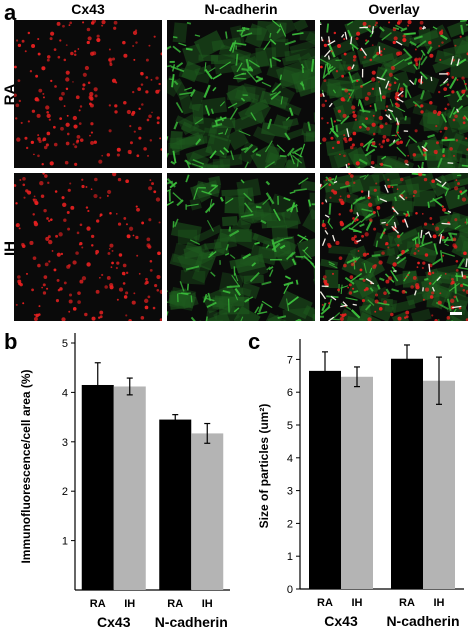  Describe the element at coordinates (264, 466) in the screenshot. I see `y-axis-label: Size of particles (um²)` at that location.